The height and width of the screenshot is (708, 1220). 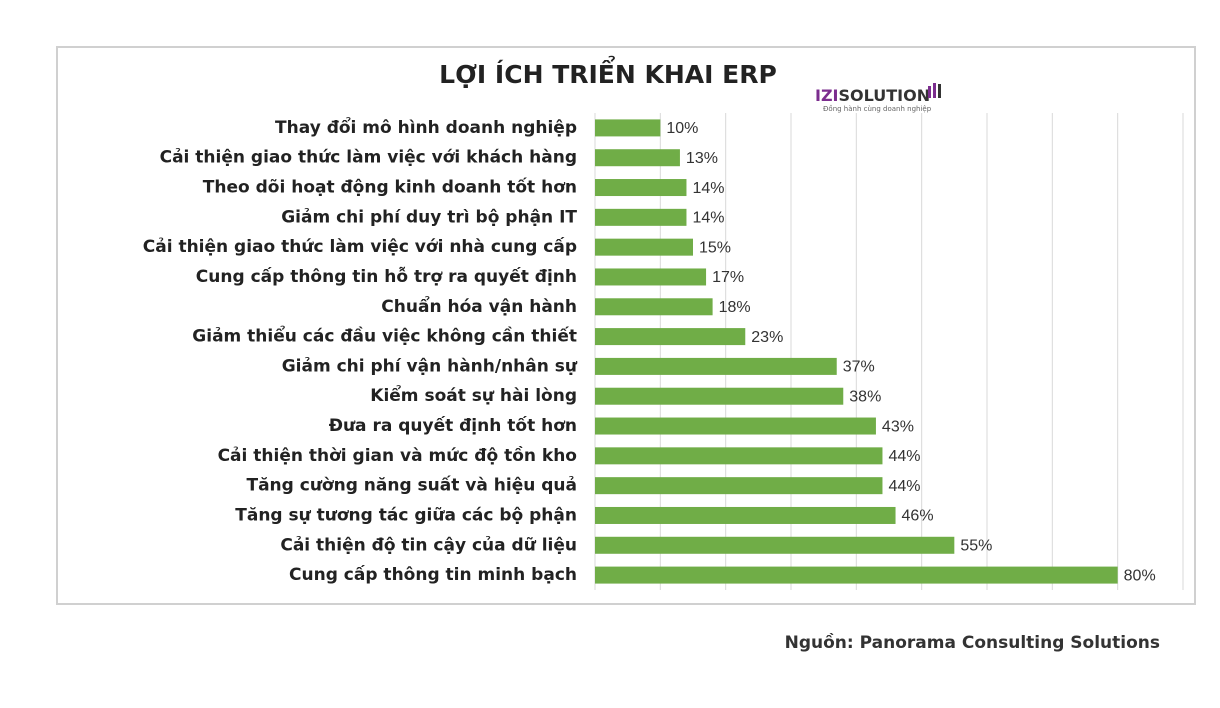 I want to click on y-tick-label: Cung cấp thông tin hỗ trợ ra quyết định, so click(x=386, y=276).